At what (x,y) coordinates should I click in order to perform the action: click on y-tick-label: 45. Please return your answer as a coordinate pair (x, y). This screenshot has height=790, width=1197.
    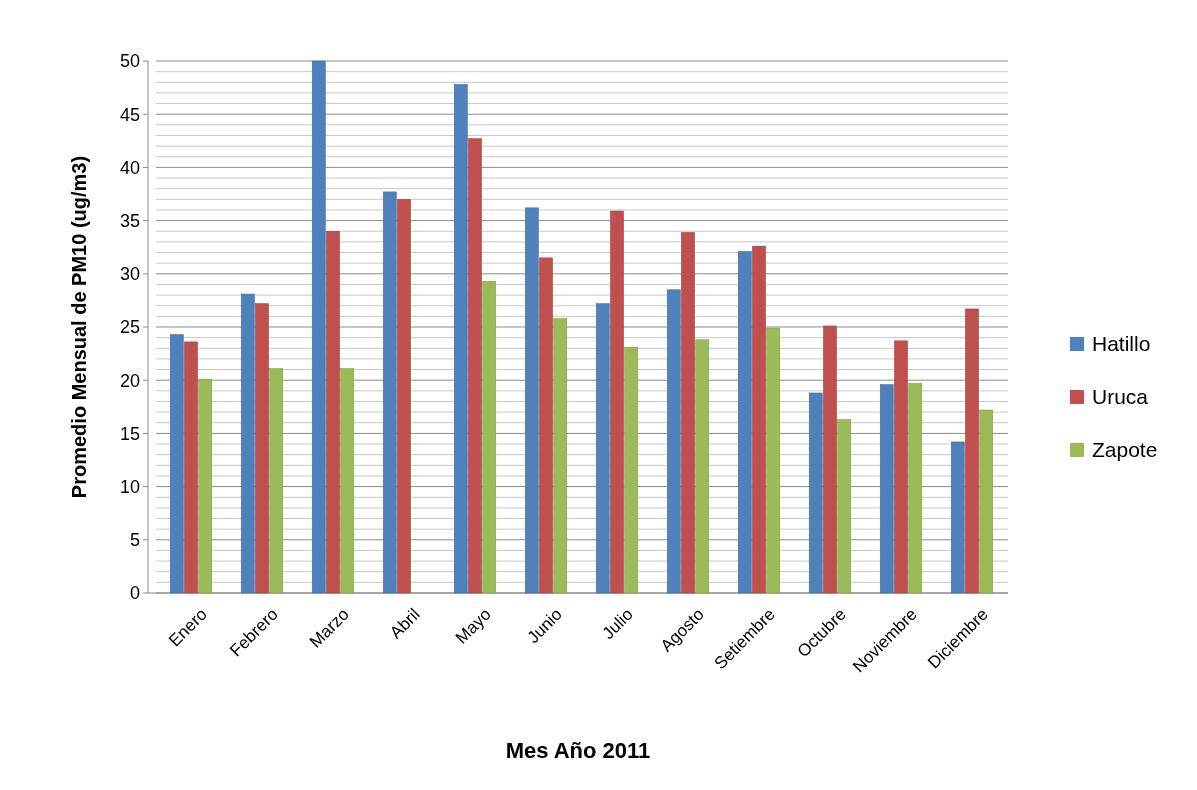
    Looking at the image, I should click on (129, 114).